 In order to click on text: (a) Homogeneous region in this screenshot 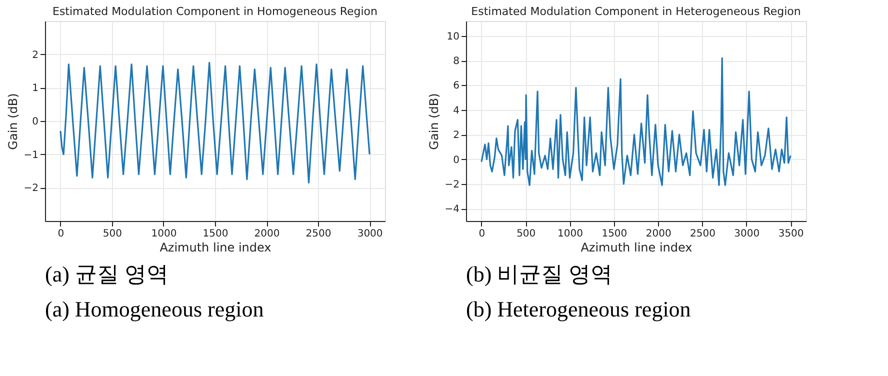, I will do `click(154, 309)`.